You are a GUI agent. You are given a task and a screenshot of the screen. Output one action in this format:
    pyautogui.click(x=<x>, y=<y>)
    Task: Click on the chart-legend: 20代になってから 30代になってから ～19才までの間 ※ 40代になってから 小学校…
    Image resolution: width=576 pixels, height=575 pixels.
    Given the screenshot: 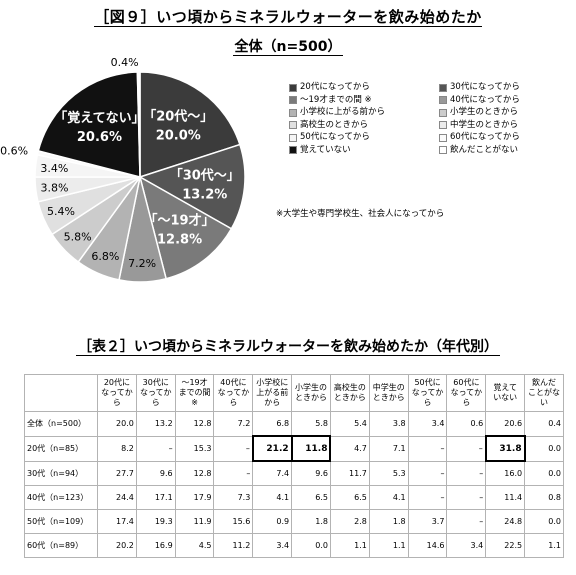 What is the action you would take?
    pyautogui.click(x=424, y=119)
    